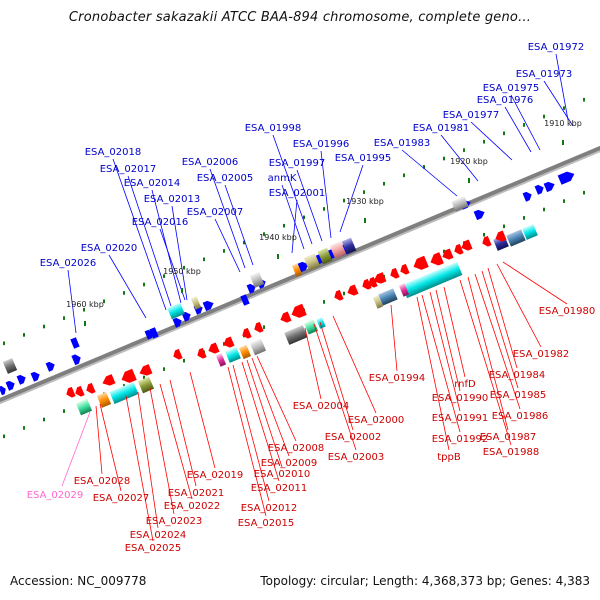 The width and height of the screenshot is (600, 600). I want to click on gene-label-pseudo: ESA_02029, so click(55, 495).